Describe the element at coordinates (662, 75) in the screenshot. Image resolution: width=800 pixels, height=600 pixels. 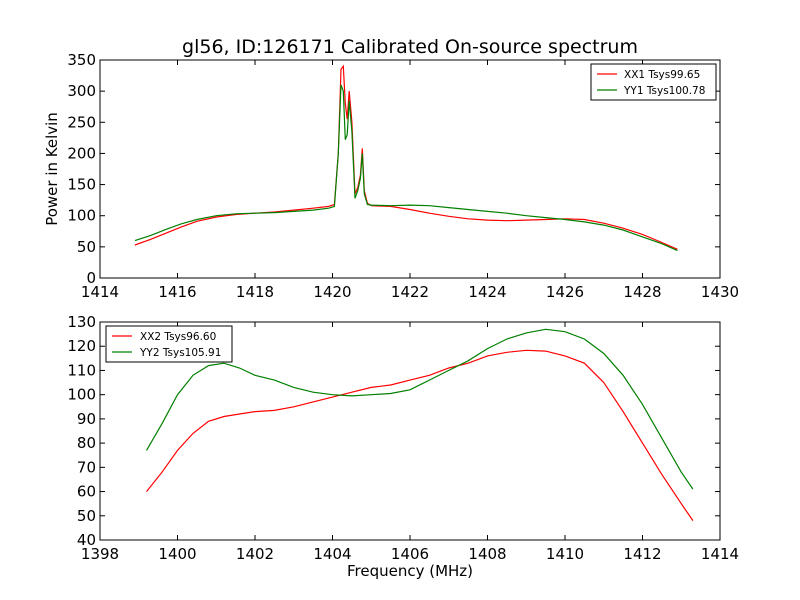
I see `top-legend-label-xx1: XX1 Tsys99.65` at that location.